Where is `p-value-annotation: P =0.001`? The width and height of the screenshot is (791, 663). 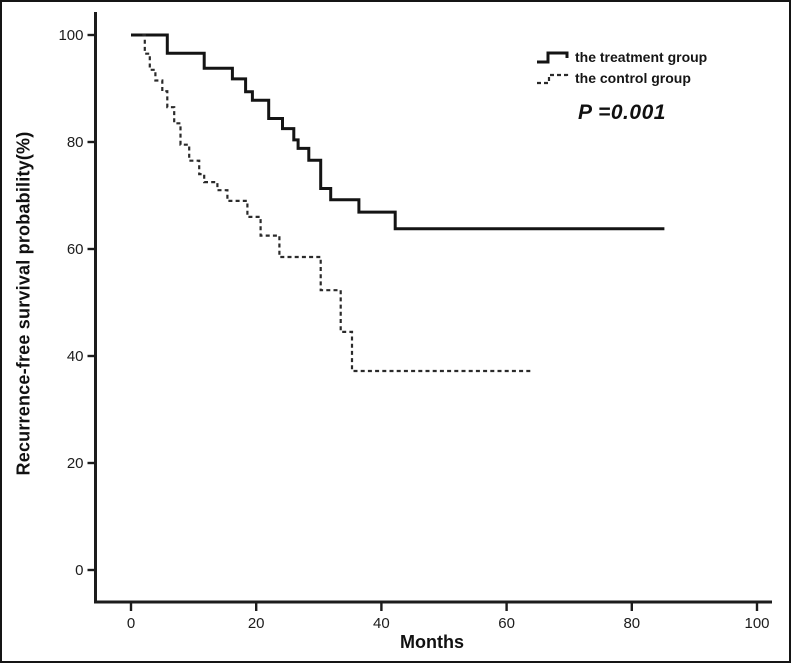
p-value-annotation: P =0.001 is located at coordinates (622, 112).